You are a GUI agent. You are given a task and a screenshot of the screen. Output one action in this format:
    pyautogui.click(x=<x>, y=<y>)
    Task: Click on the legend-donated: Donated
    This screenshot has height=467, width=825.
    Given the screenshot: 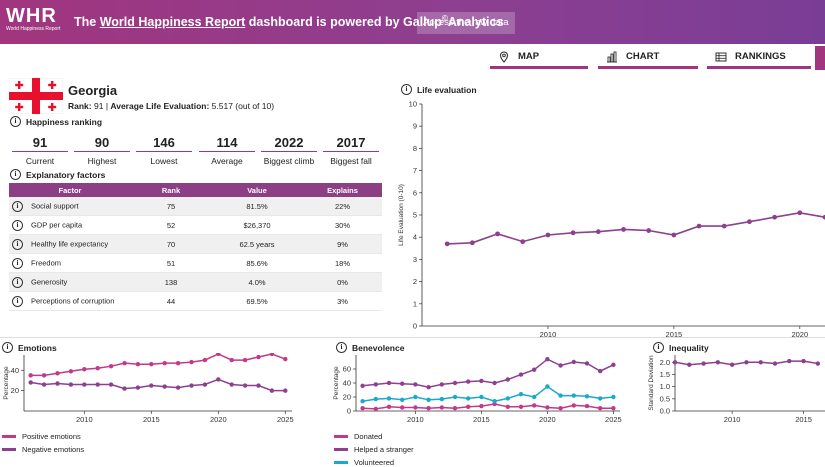 What is the action you would take?
    pyautogui.click(x=358, y=436)
    